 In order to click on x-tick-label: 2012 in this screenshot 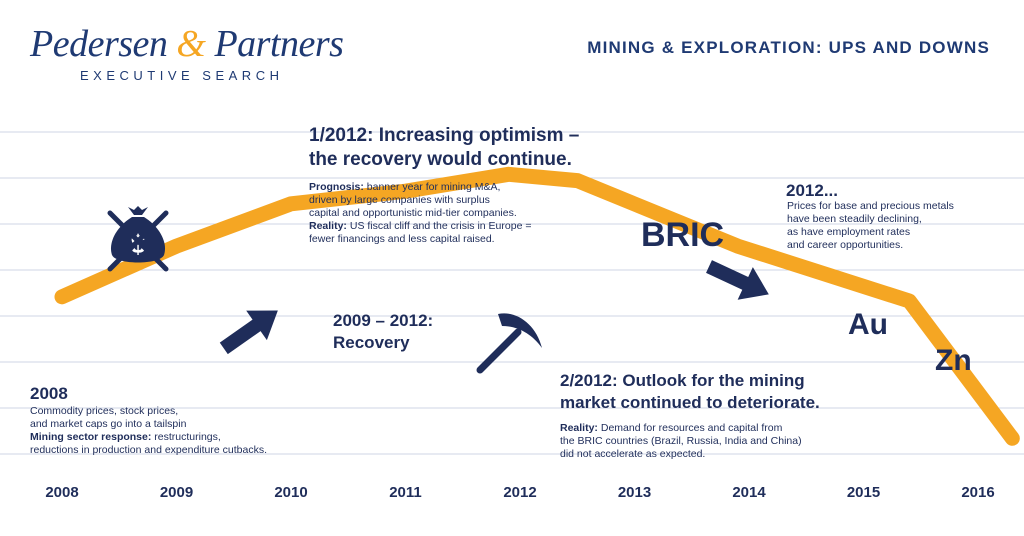, I will do `click(519, 492)`.